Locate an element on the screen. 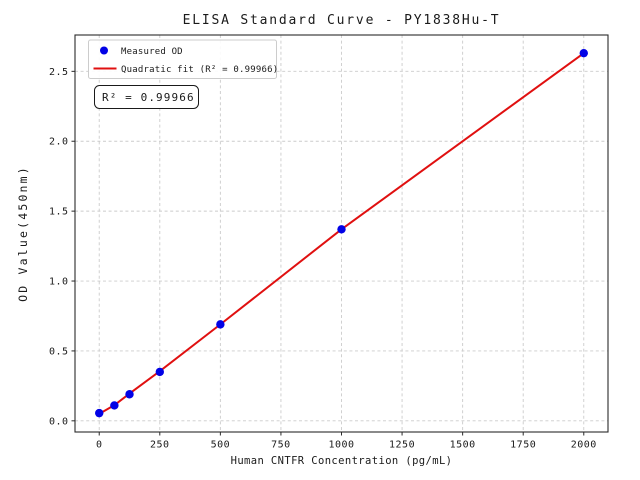 The image size is (640, 480). y-tick-label: 0.0 is located at coordinates (59, 421).